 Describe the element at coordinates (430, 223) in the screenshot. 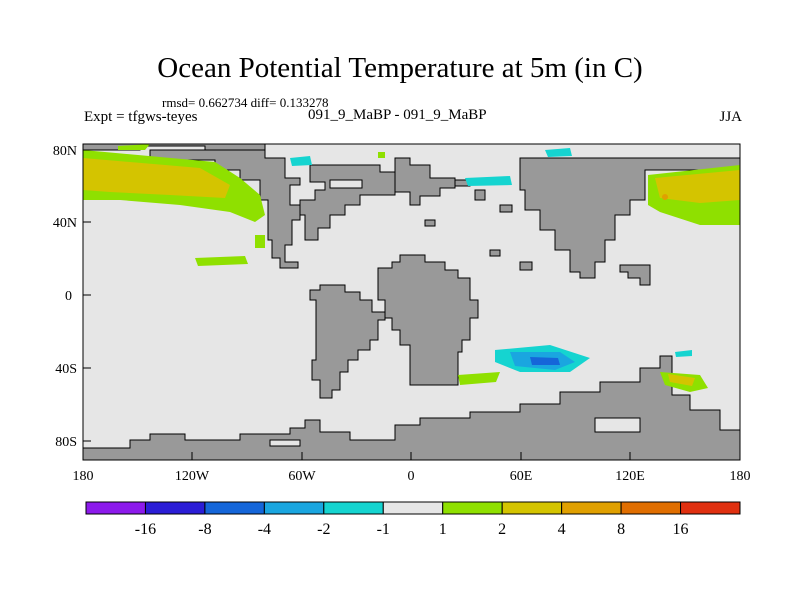

I see `land-scatter-c` at that location.